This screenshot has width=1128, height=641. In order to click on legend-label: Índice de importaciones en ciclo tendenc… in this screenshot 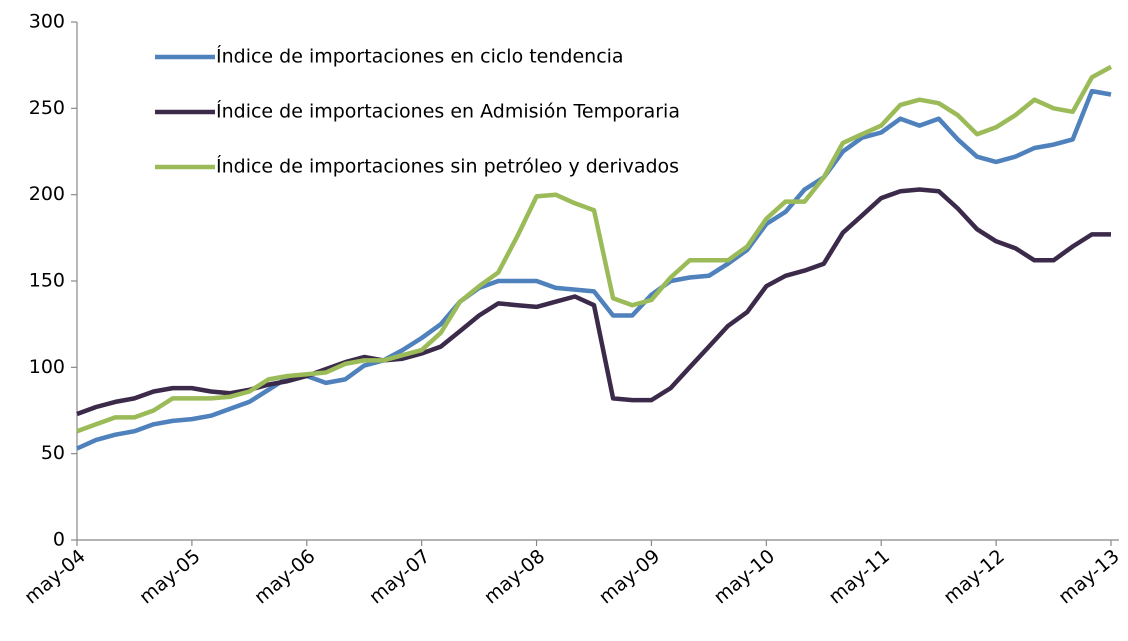, I will do `click(420, 56)`.